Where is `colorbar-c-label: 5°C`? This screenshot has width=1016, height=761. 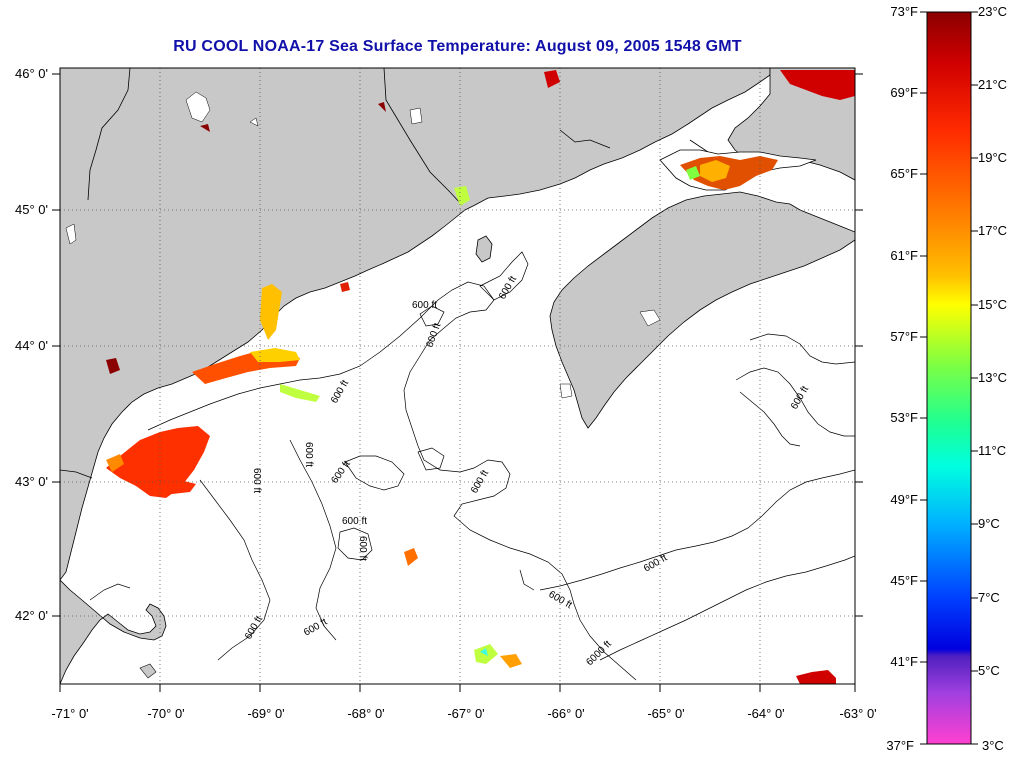
colorbar-c-label: 5°C is located at coordinates (989, 670).